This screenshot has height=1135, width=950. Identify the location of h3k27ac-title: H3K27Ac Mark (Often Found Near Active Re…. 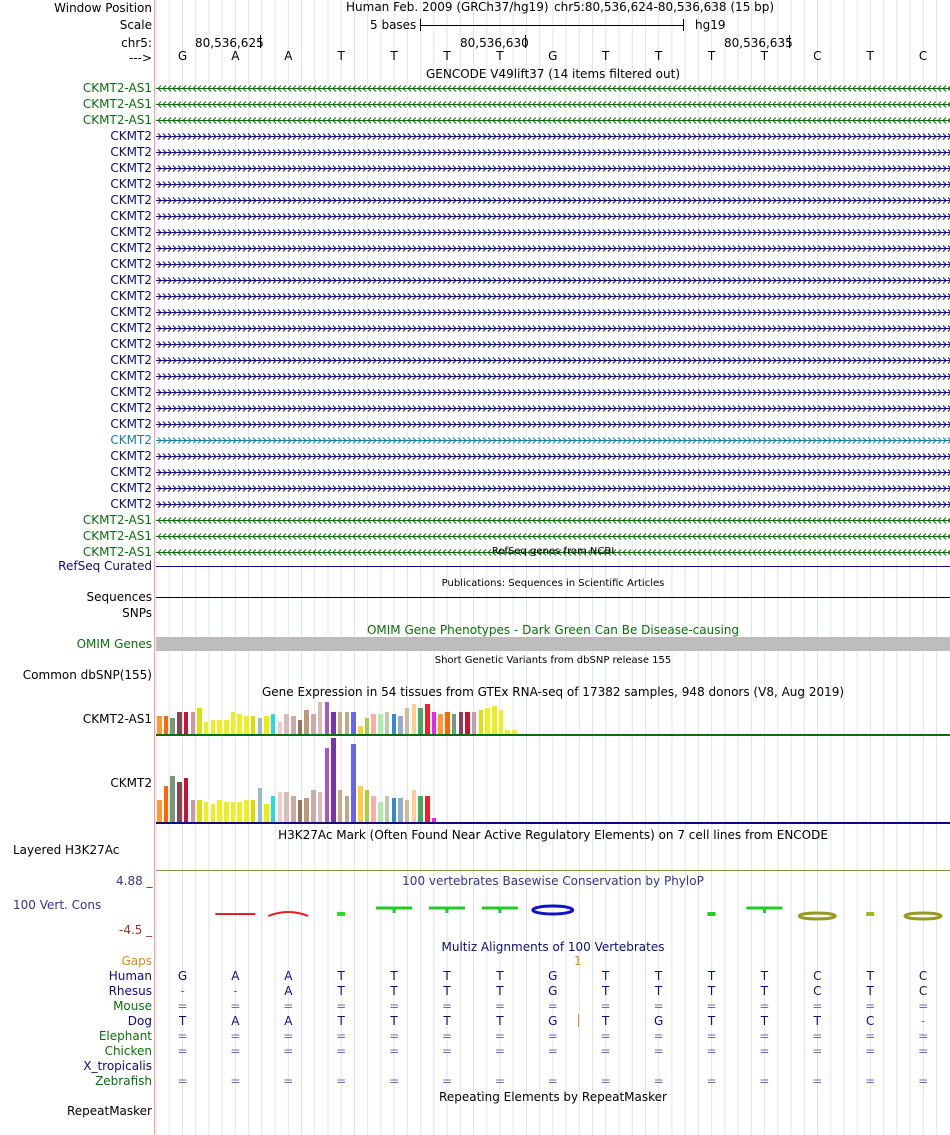
(553, 835).